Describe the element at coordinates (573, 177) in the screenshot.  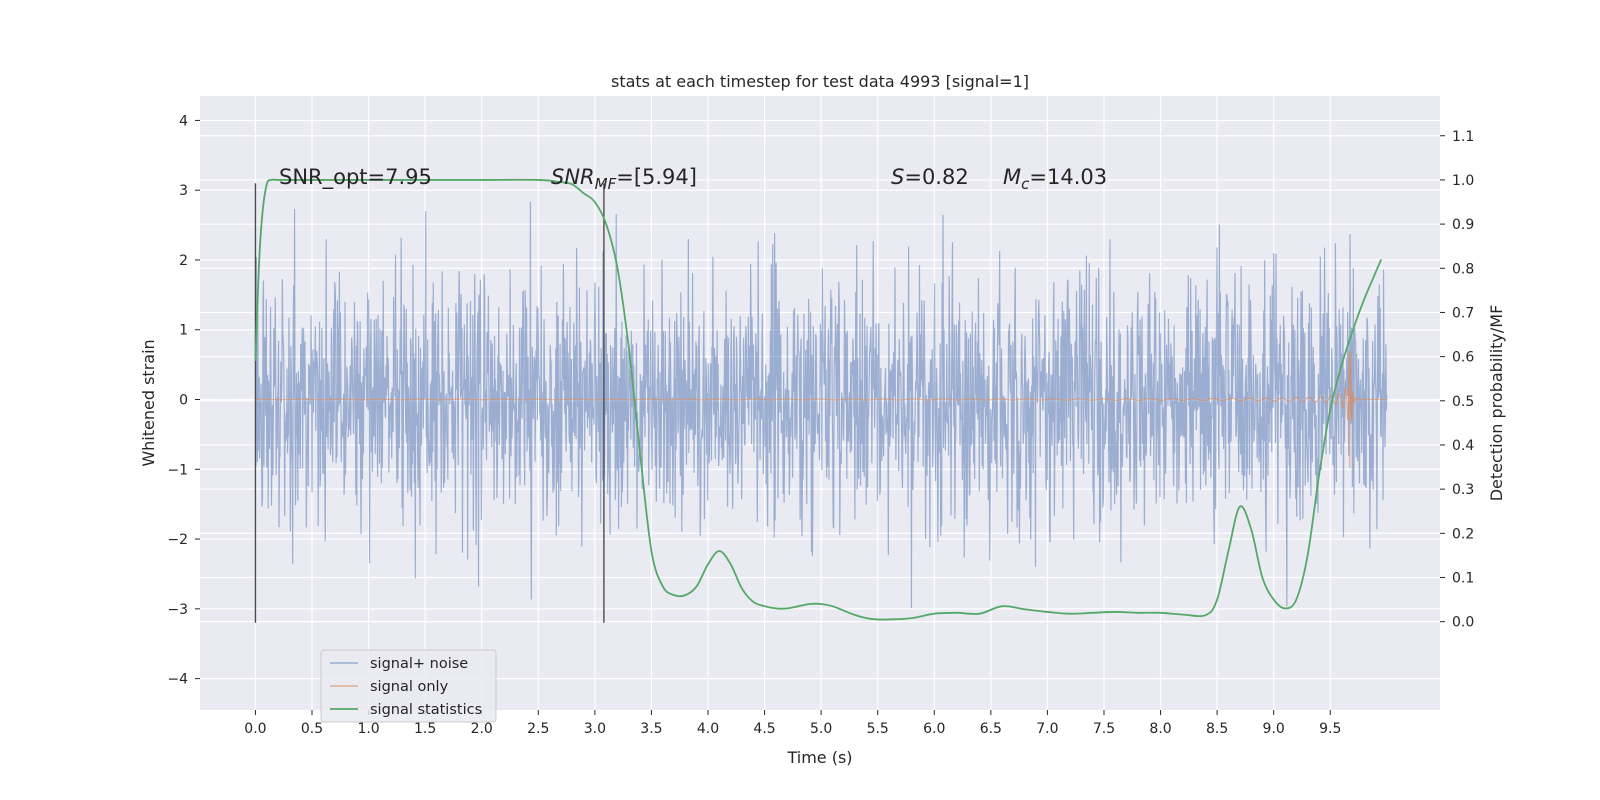
I see `annotation-snr-mf-symbol: SNR` at that location.